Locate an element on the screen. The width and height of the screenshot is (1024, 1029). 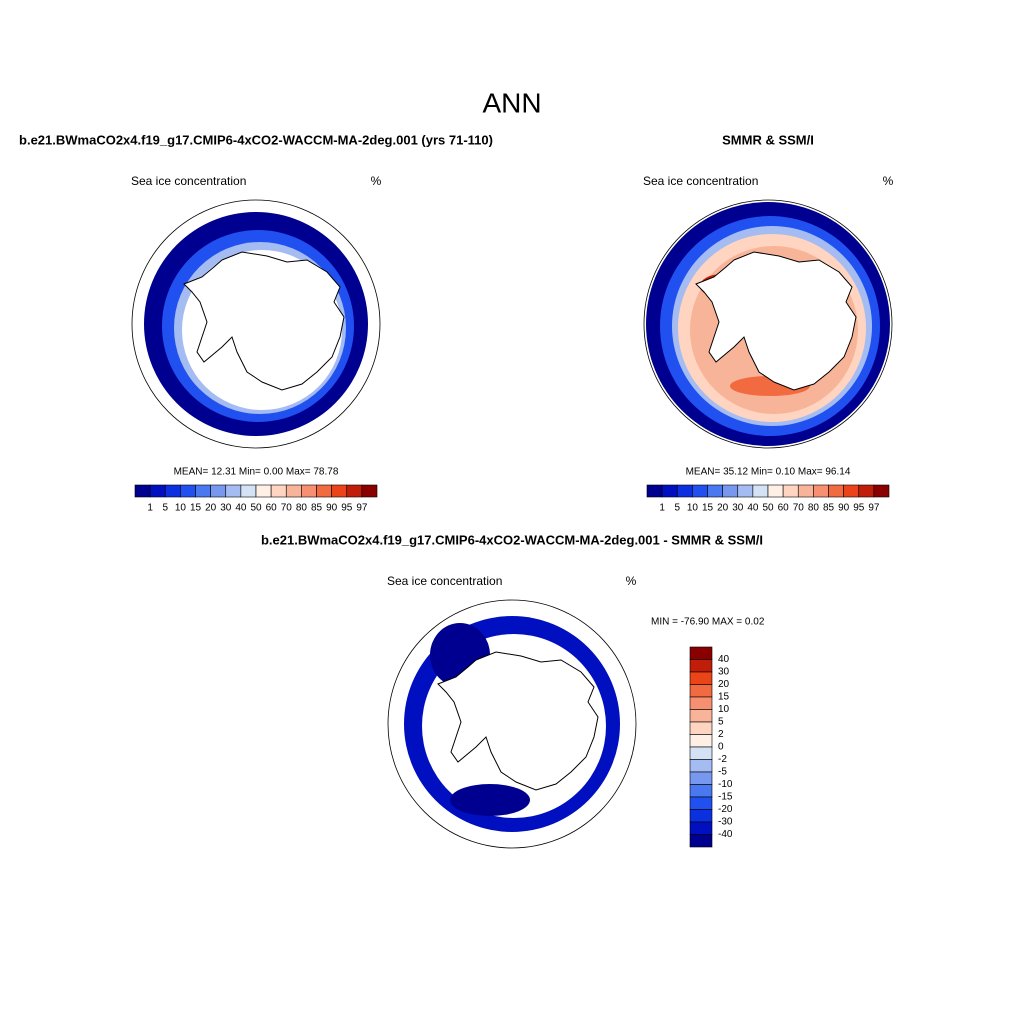
colorbar-label: 0 is located at coordinates (721, 747).